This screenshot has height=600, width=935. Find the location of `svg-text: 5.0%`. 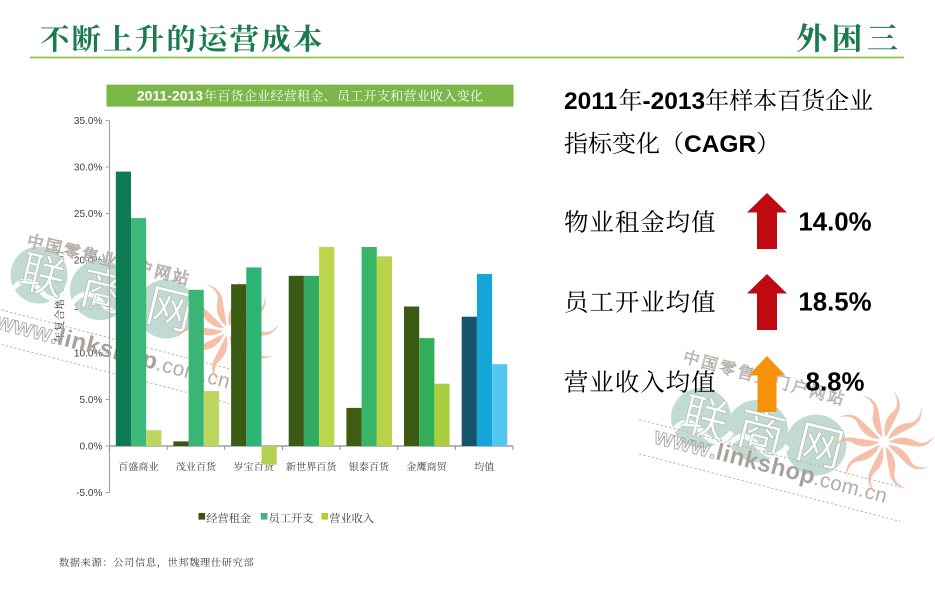

svg-text: 5.0% is located at coordinates (90, 400).